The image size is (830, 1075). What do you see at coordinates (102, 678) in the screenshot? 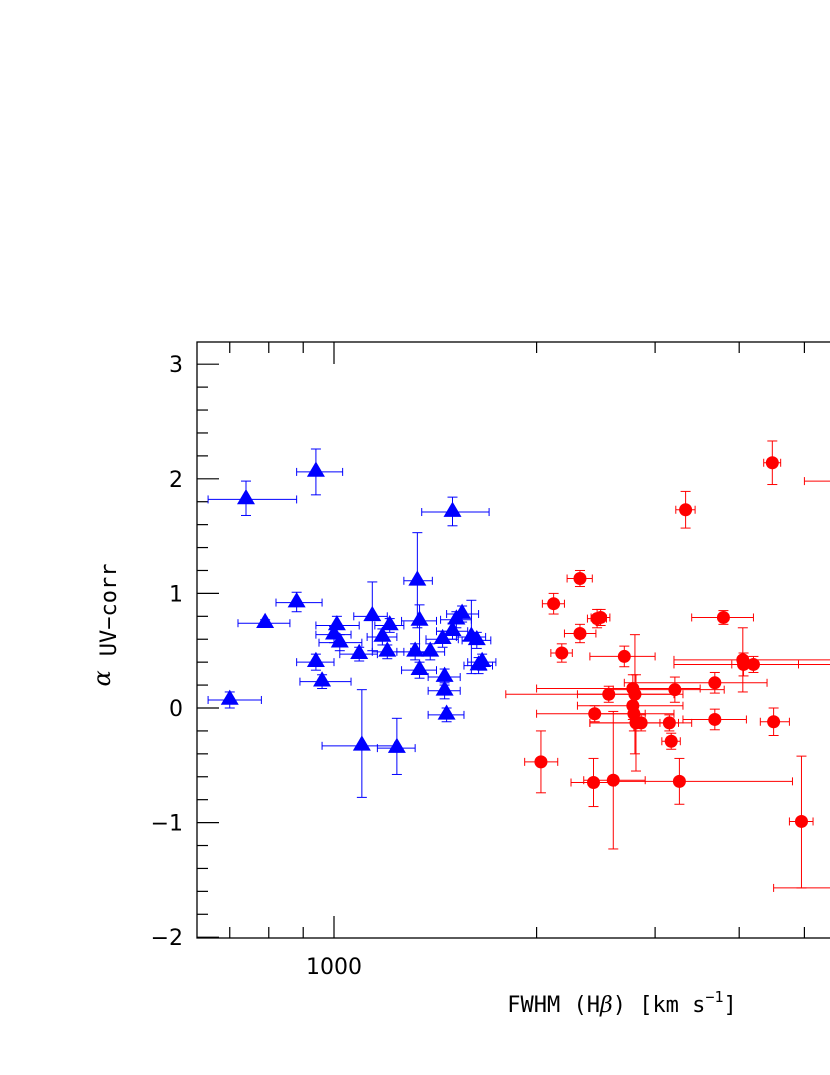
I see `y-axis-label-greek: α` at bounding box center [102, 678].